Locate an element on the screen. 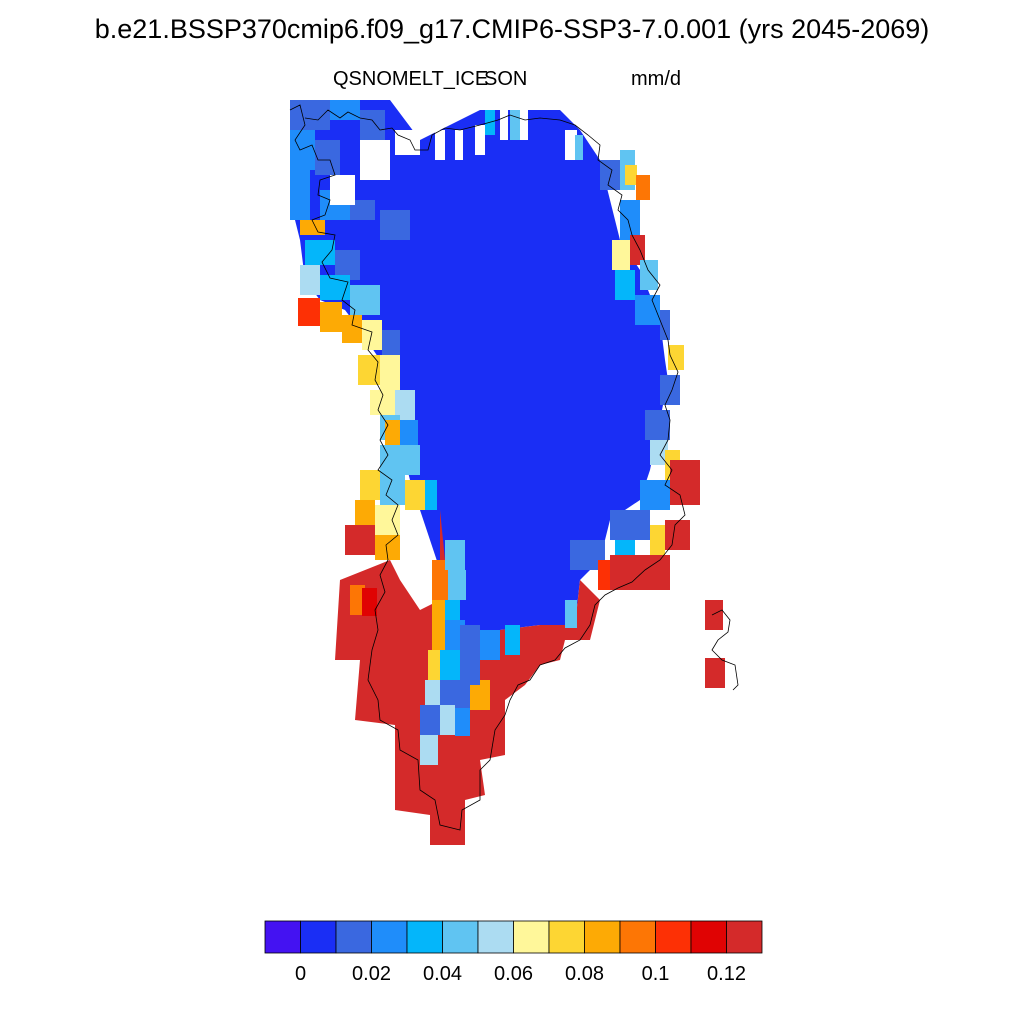 This screenshot has width=1024, height=1024. season-label: SON is located at coordinates (506, 79).